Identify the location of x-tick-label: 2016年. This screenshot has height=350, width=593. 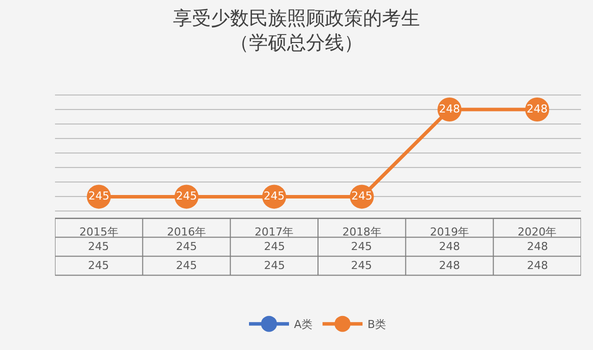
(186, 231).